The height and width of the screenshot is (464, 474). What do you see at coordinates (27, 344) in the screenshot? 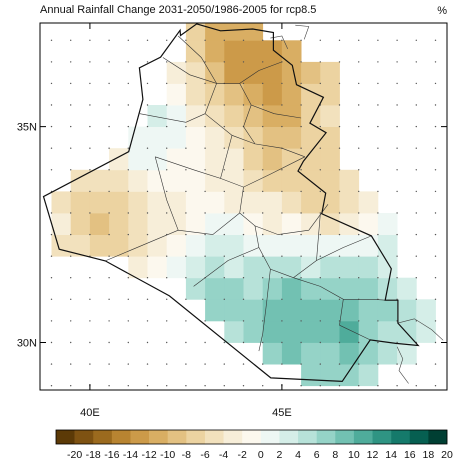
I see `lat-tick-label: 30N` at bounding box center [27, 344].